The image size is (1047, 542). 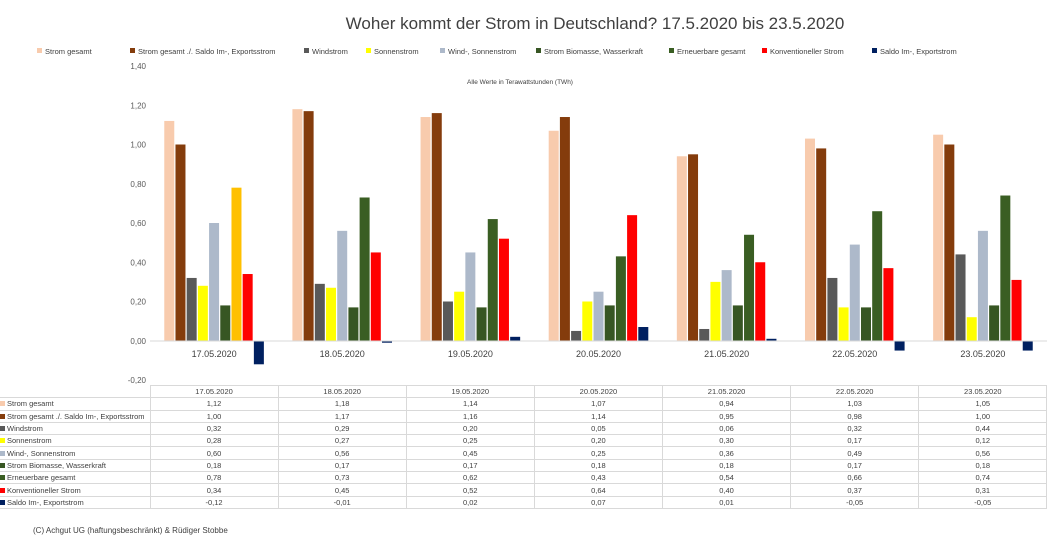 What do you see at coordinates (75, 453) in the screenshot?
I see `table-row-label: Wind-, Sonnenstrom` at bounding box center [75, 453].